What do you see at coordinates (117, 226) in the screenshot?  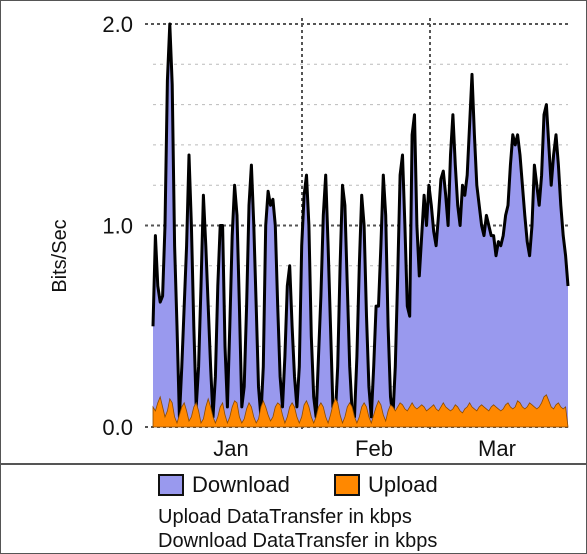 I see `y-tick-label: 1.0` at bounding box center [117, 226].